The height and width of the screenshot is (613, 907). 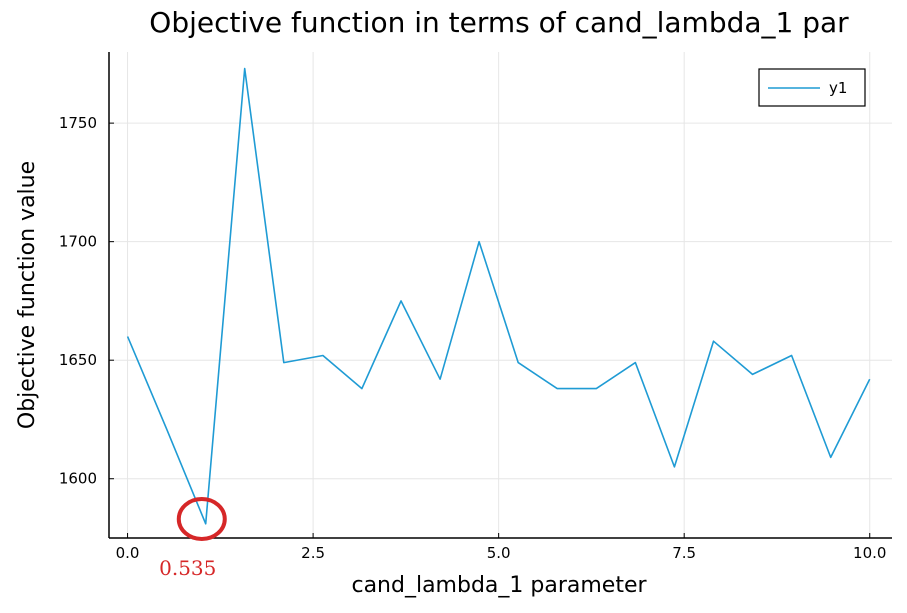 I want to click on annotations: 0.535, so click(x=193, y=538).